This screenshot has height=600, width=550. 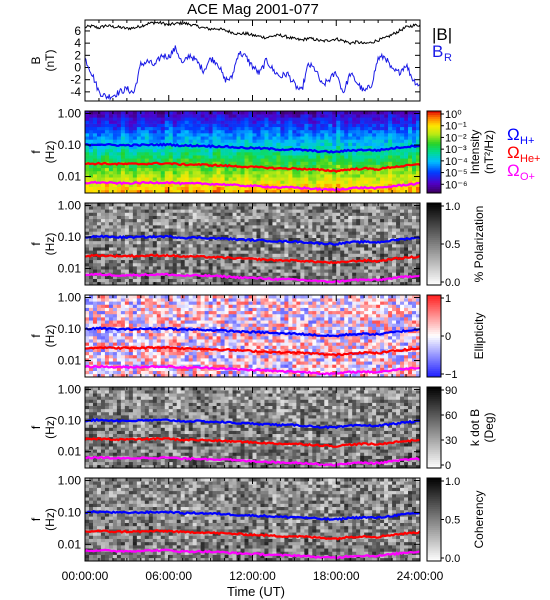 I want to click on colorbar-unit: (nT²/Hz), so click(x=489, y=152).